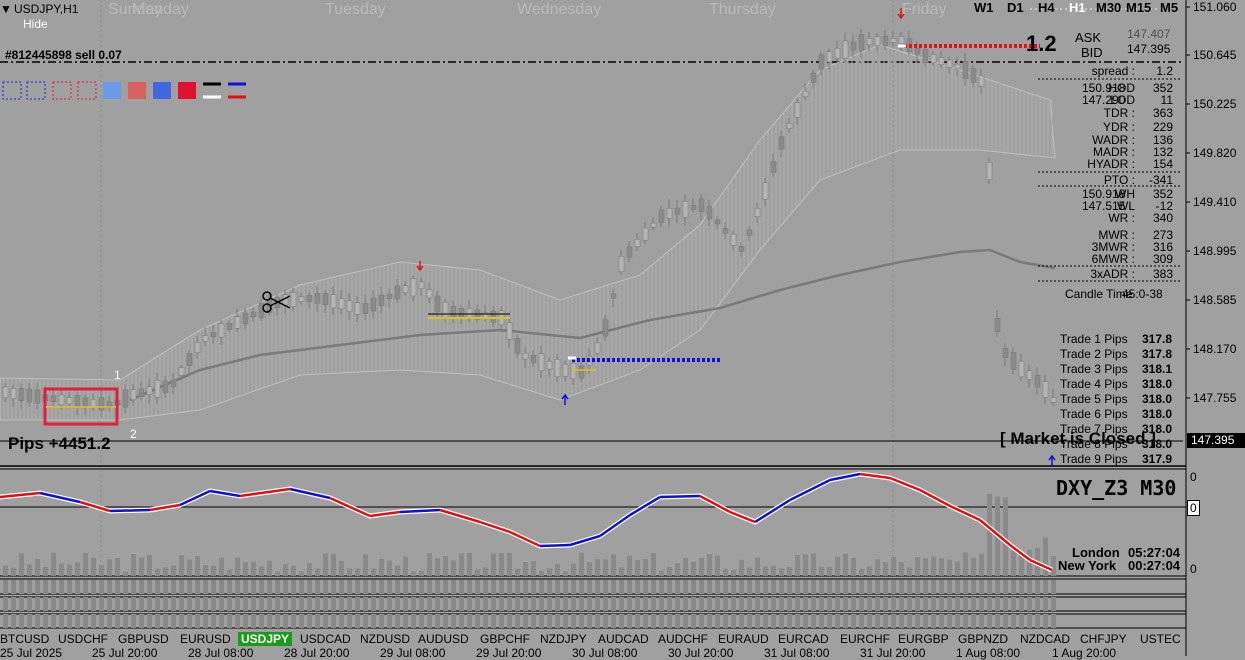 The image size is (1245, 660). What do you see at coordinates (1160, 639) in the screenshot?
I see `symbol-tab: USTEC` at bounding box center [1160, 639].